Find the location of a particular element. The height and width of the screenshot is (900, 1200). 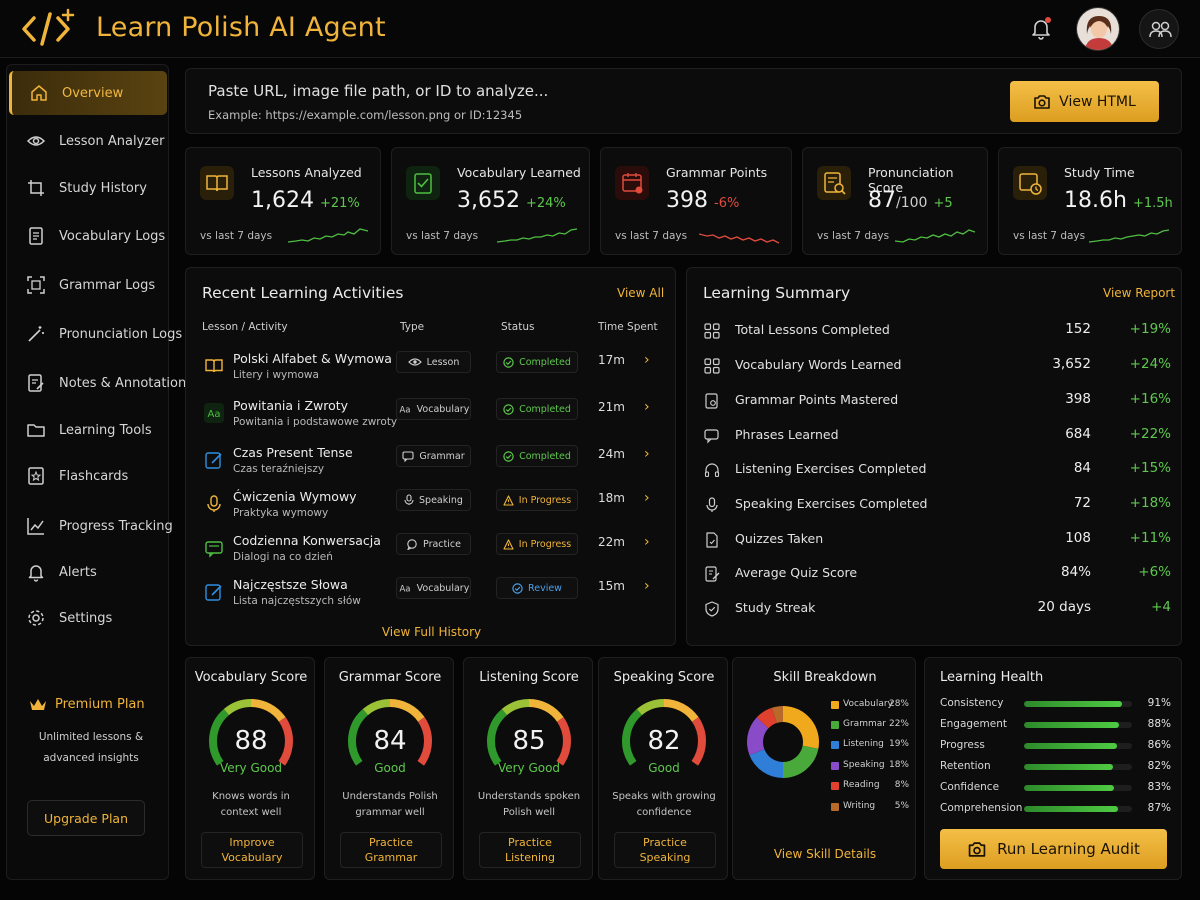

view-skill-details-link: View Skill Details is located at coordinates (825, 854).